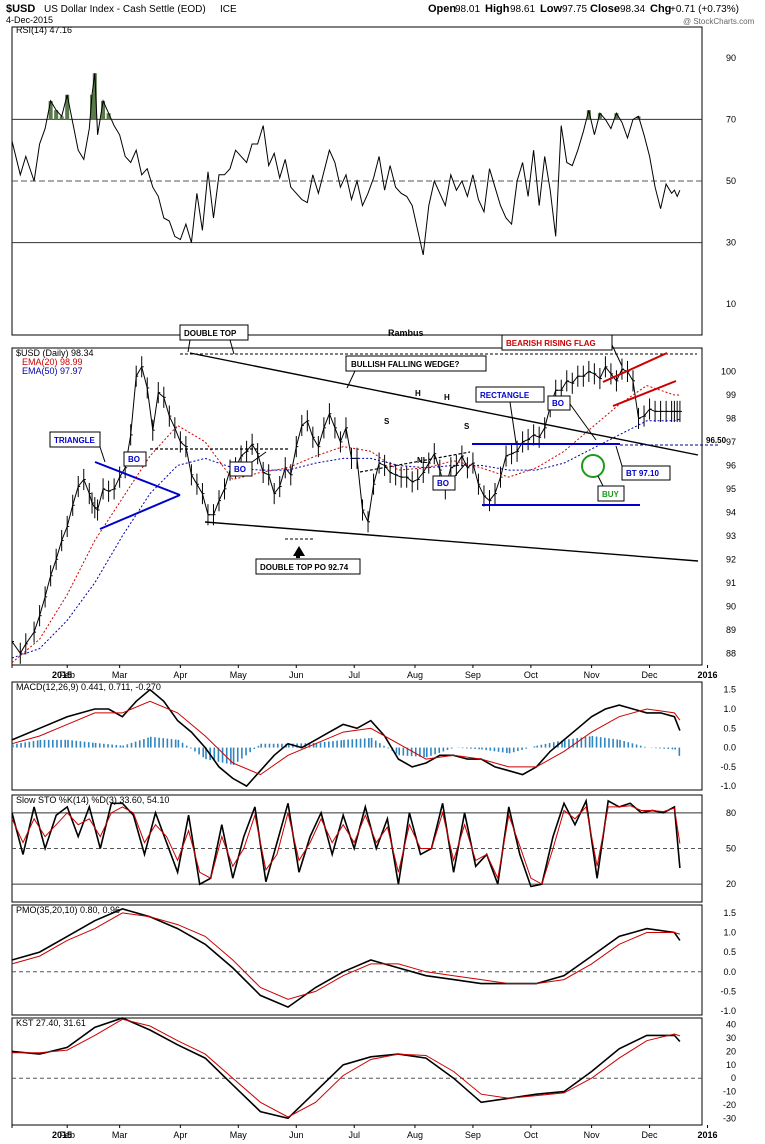  Describe the element at coordinates (239, 675) in the screenshot. I see `x-axis-label: May` at that location.